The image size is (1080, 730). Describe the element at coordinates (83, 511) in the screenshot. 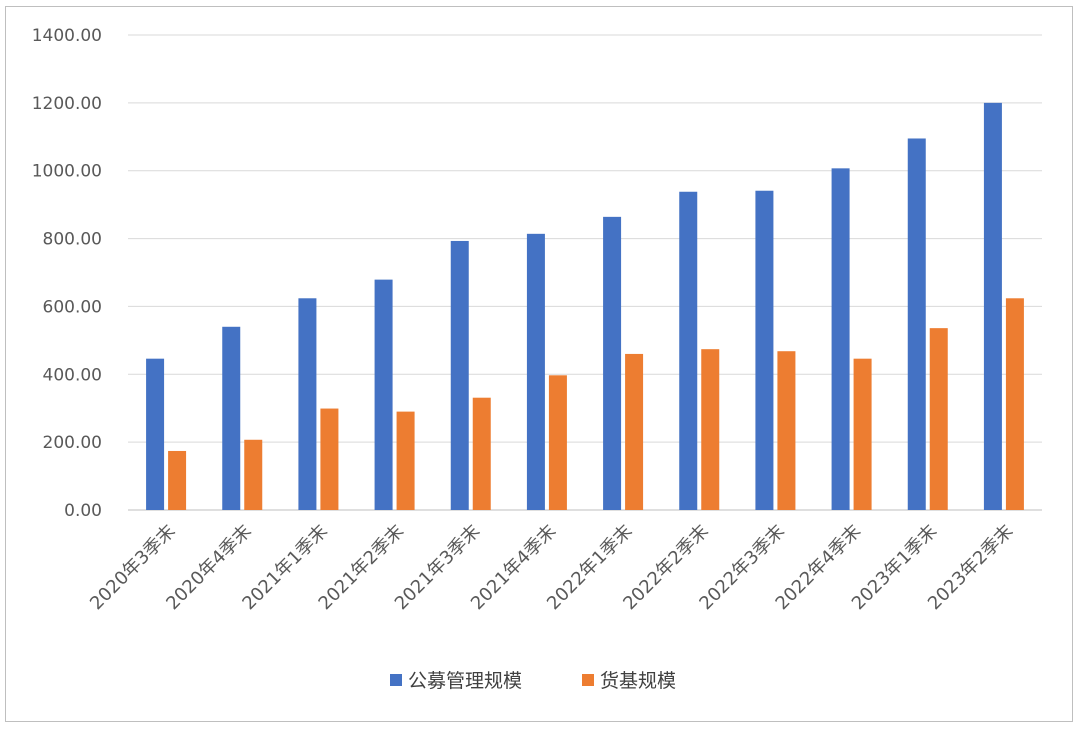

I see `y-tick-label: 0.00` at that location.